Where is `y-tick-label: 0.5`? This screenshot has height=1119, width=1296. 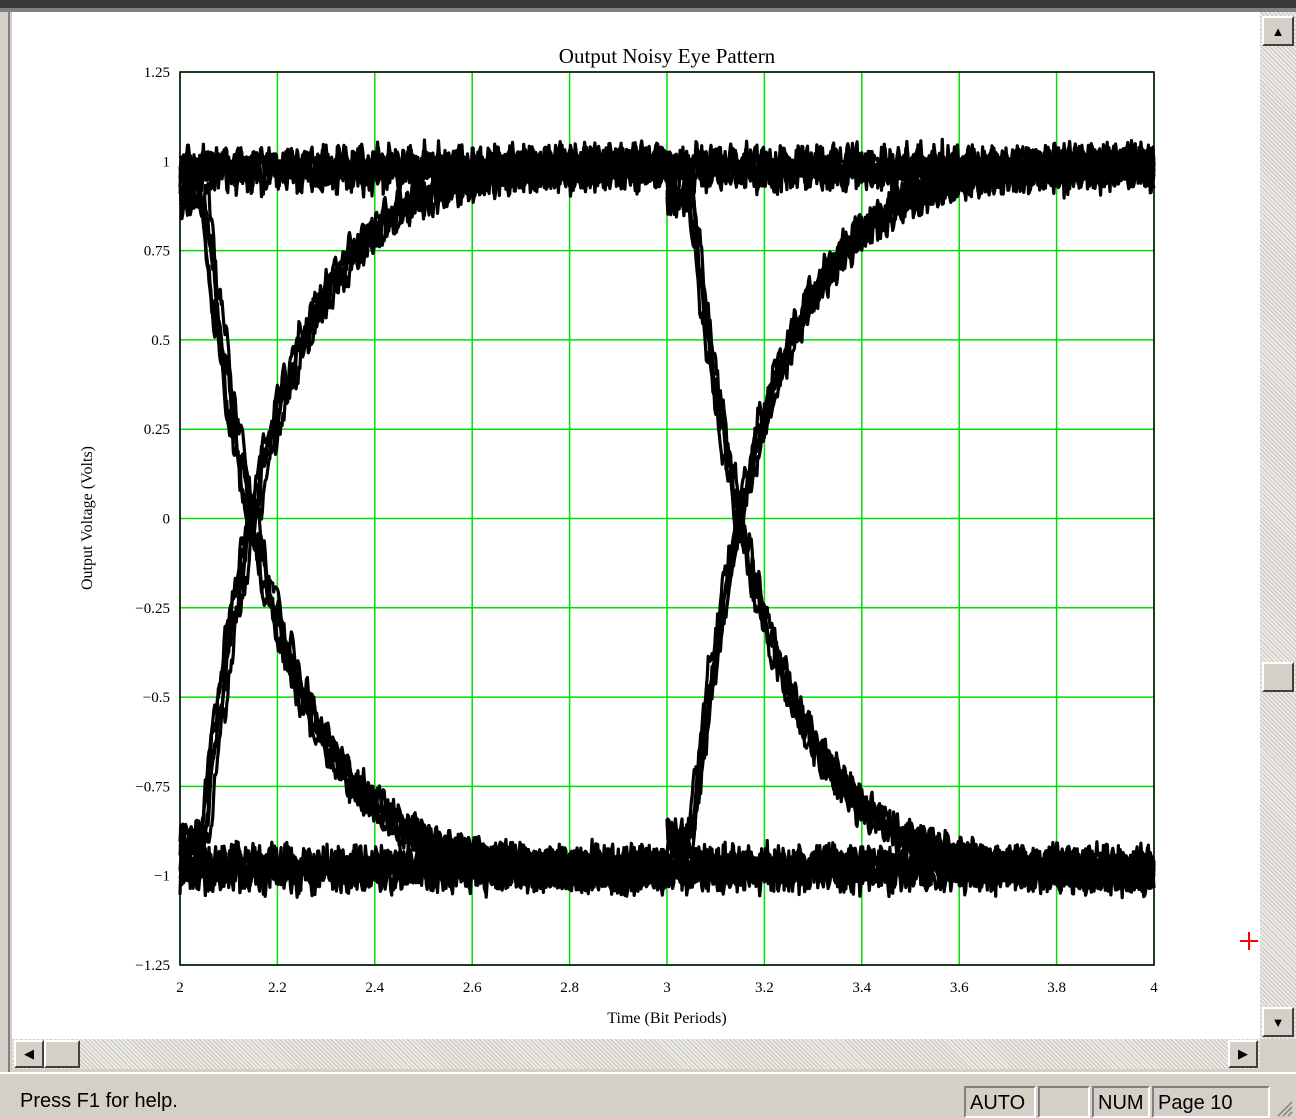
y-tick-label: 0.5 is located at coordinates (160, 341).